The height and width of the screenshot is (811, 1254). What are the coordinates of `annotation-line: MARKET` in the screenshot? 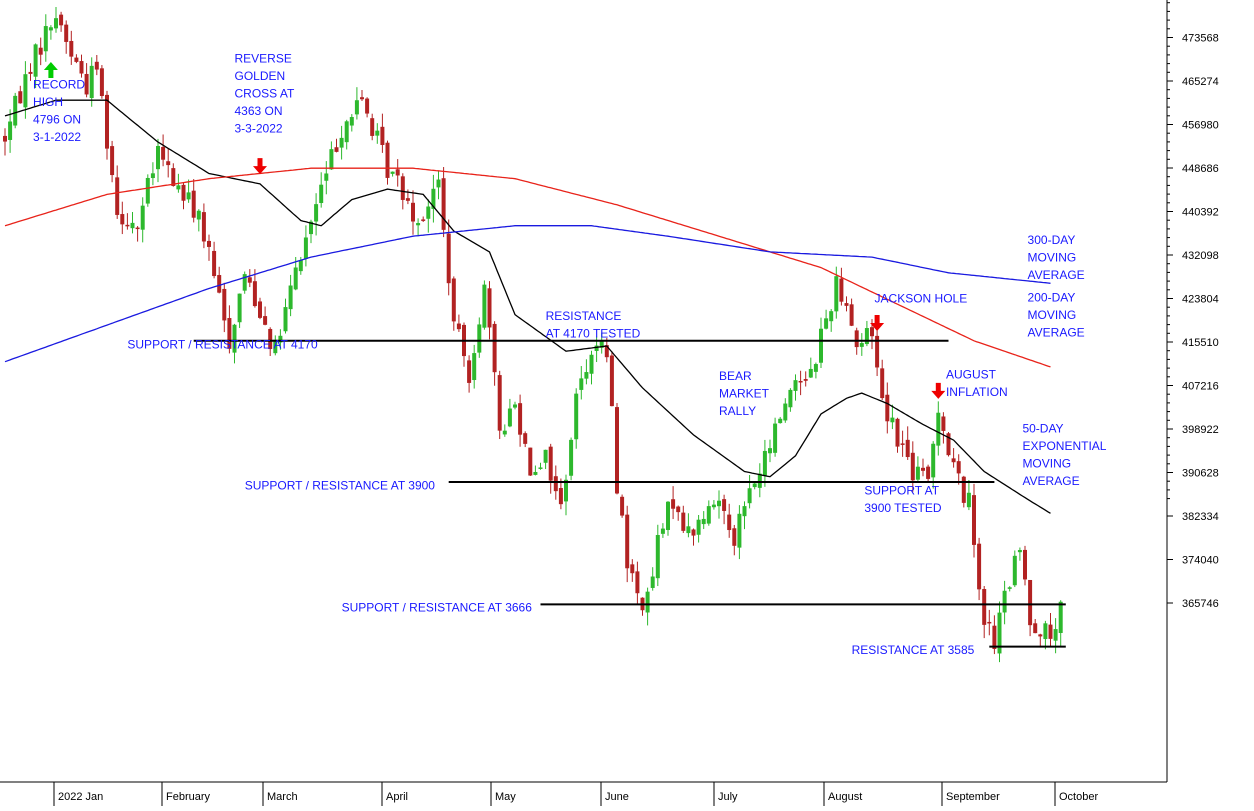 It's located at (744, 393).